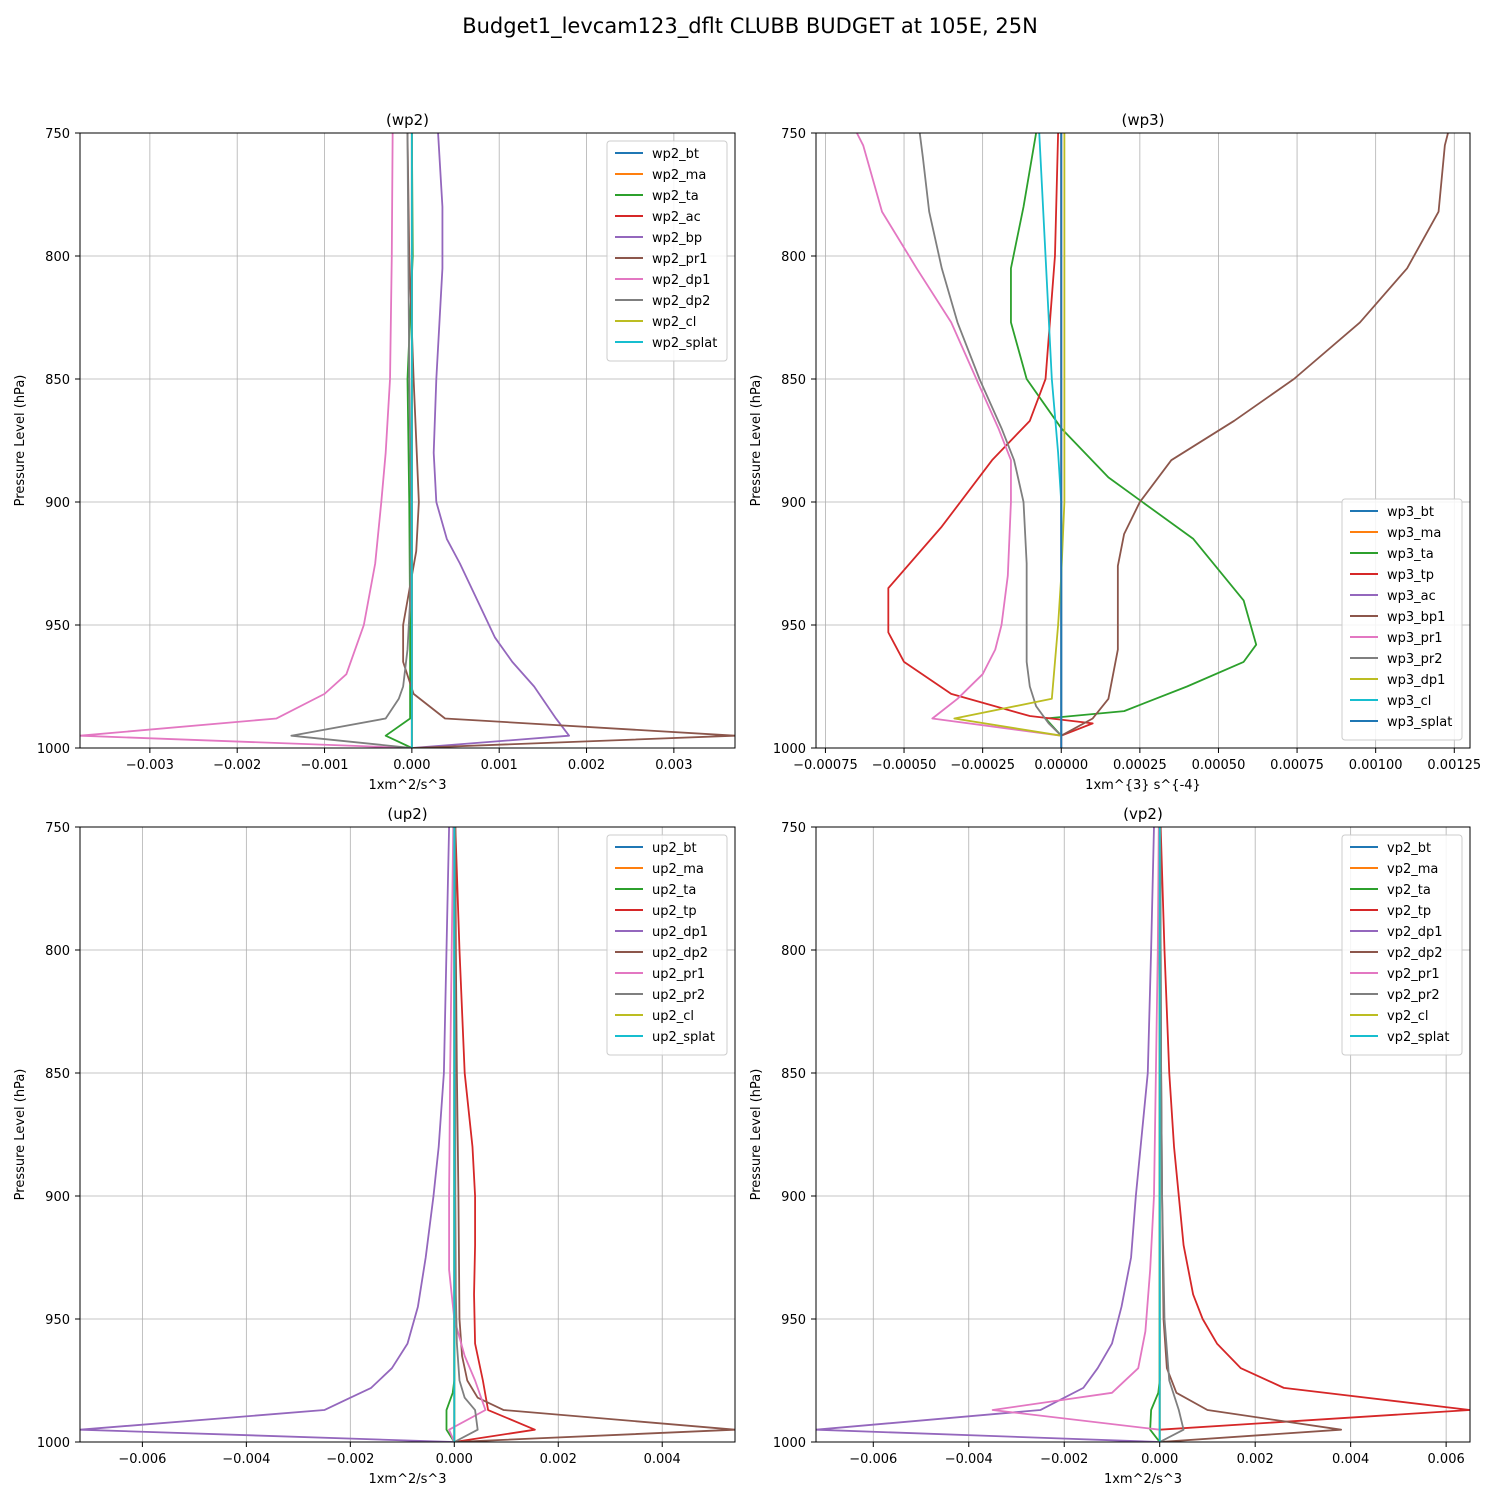  Describe the element at coordinates (825, 765) in the screenshot. I see `x-tick-label: −0.00075` at that location.